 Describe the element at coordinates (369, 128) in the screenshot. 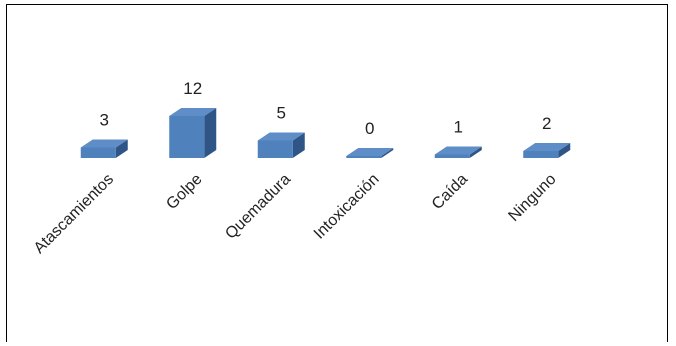

I see `data-label: 0` at that location.